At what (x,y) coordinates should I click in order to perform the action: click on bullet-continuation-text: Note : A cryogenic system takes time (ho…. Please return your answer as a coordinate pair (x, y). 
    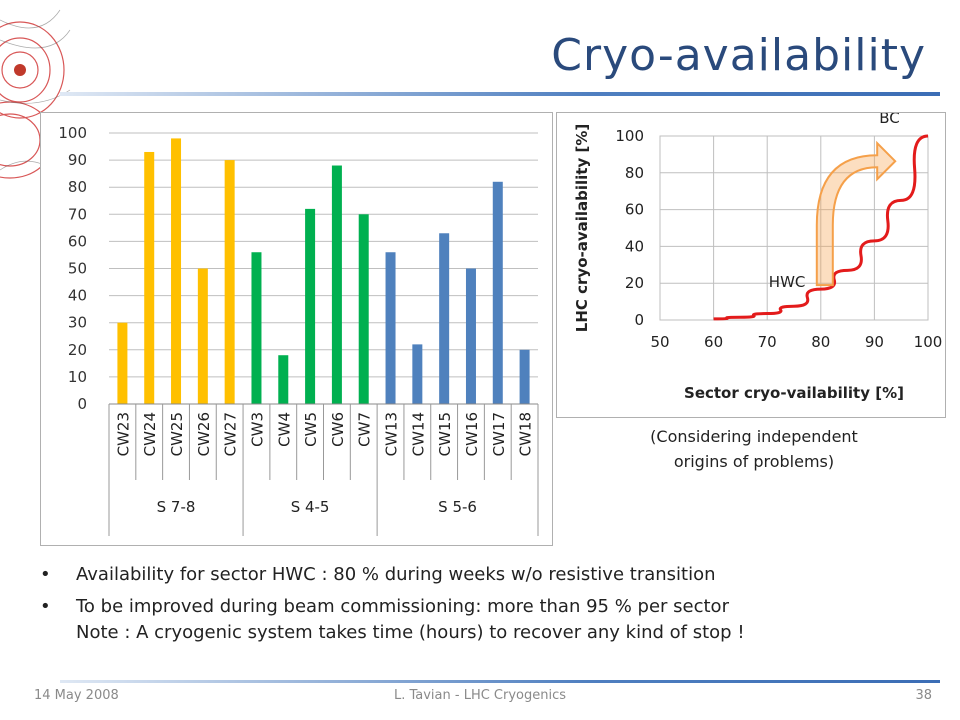
    Looking at the image, I should click on (410, 632).